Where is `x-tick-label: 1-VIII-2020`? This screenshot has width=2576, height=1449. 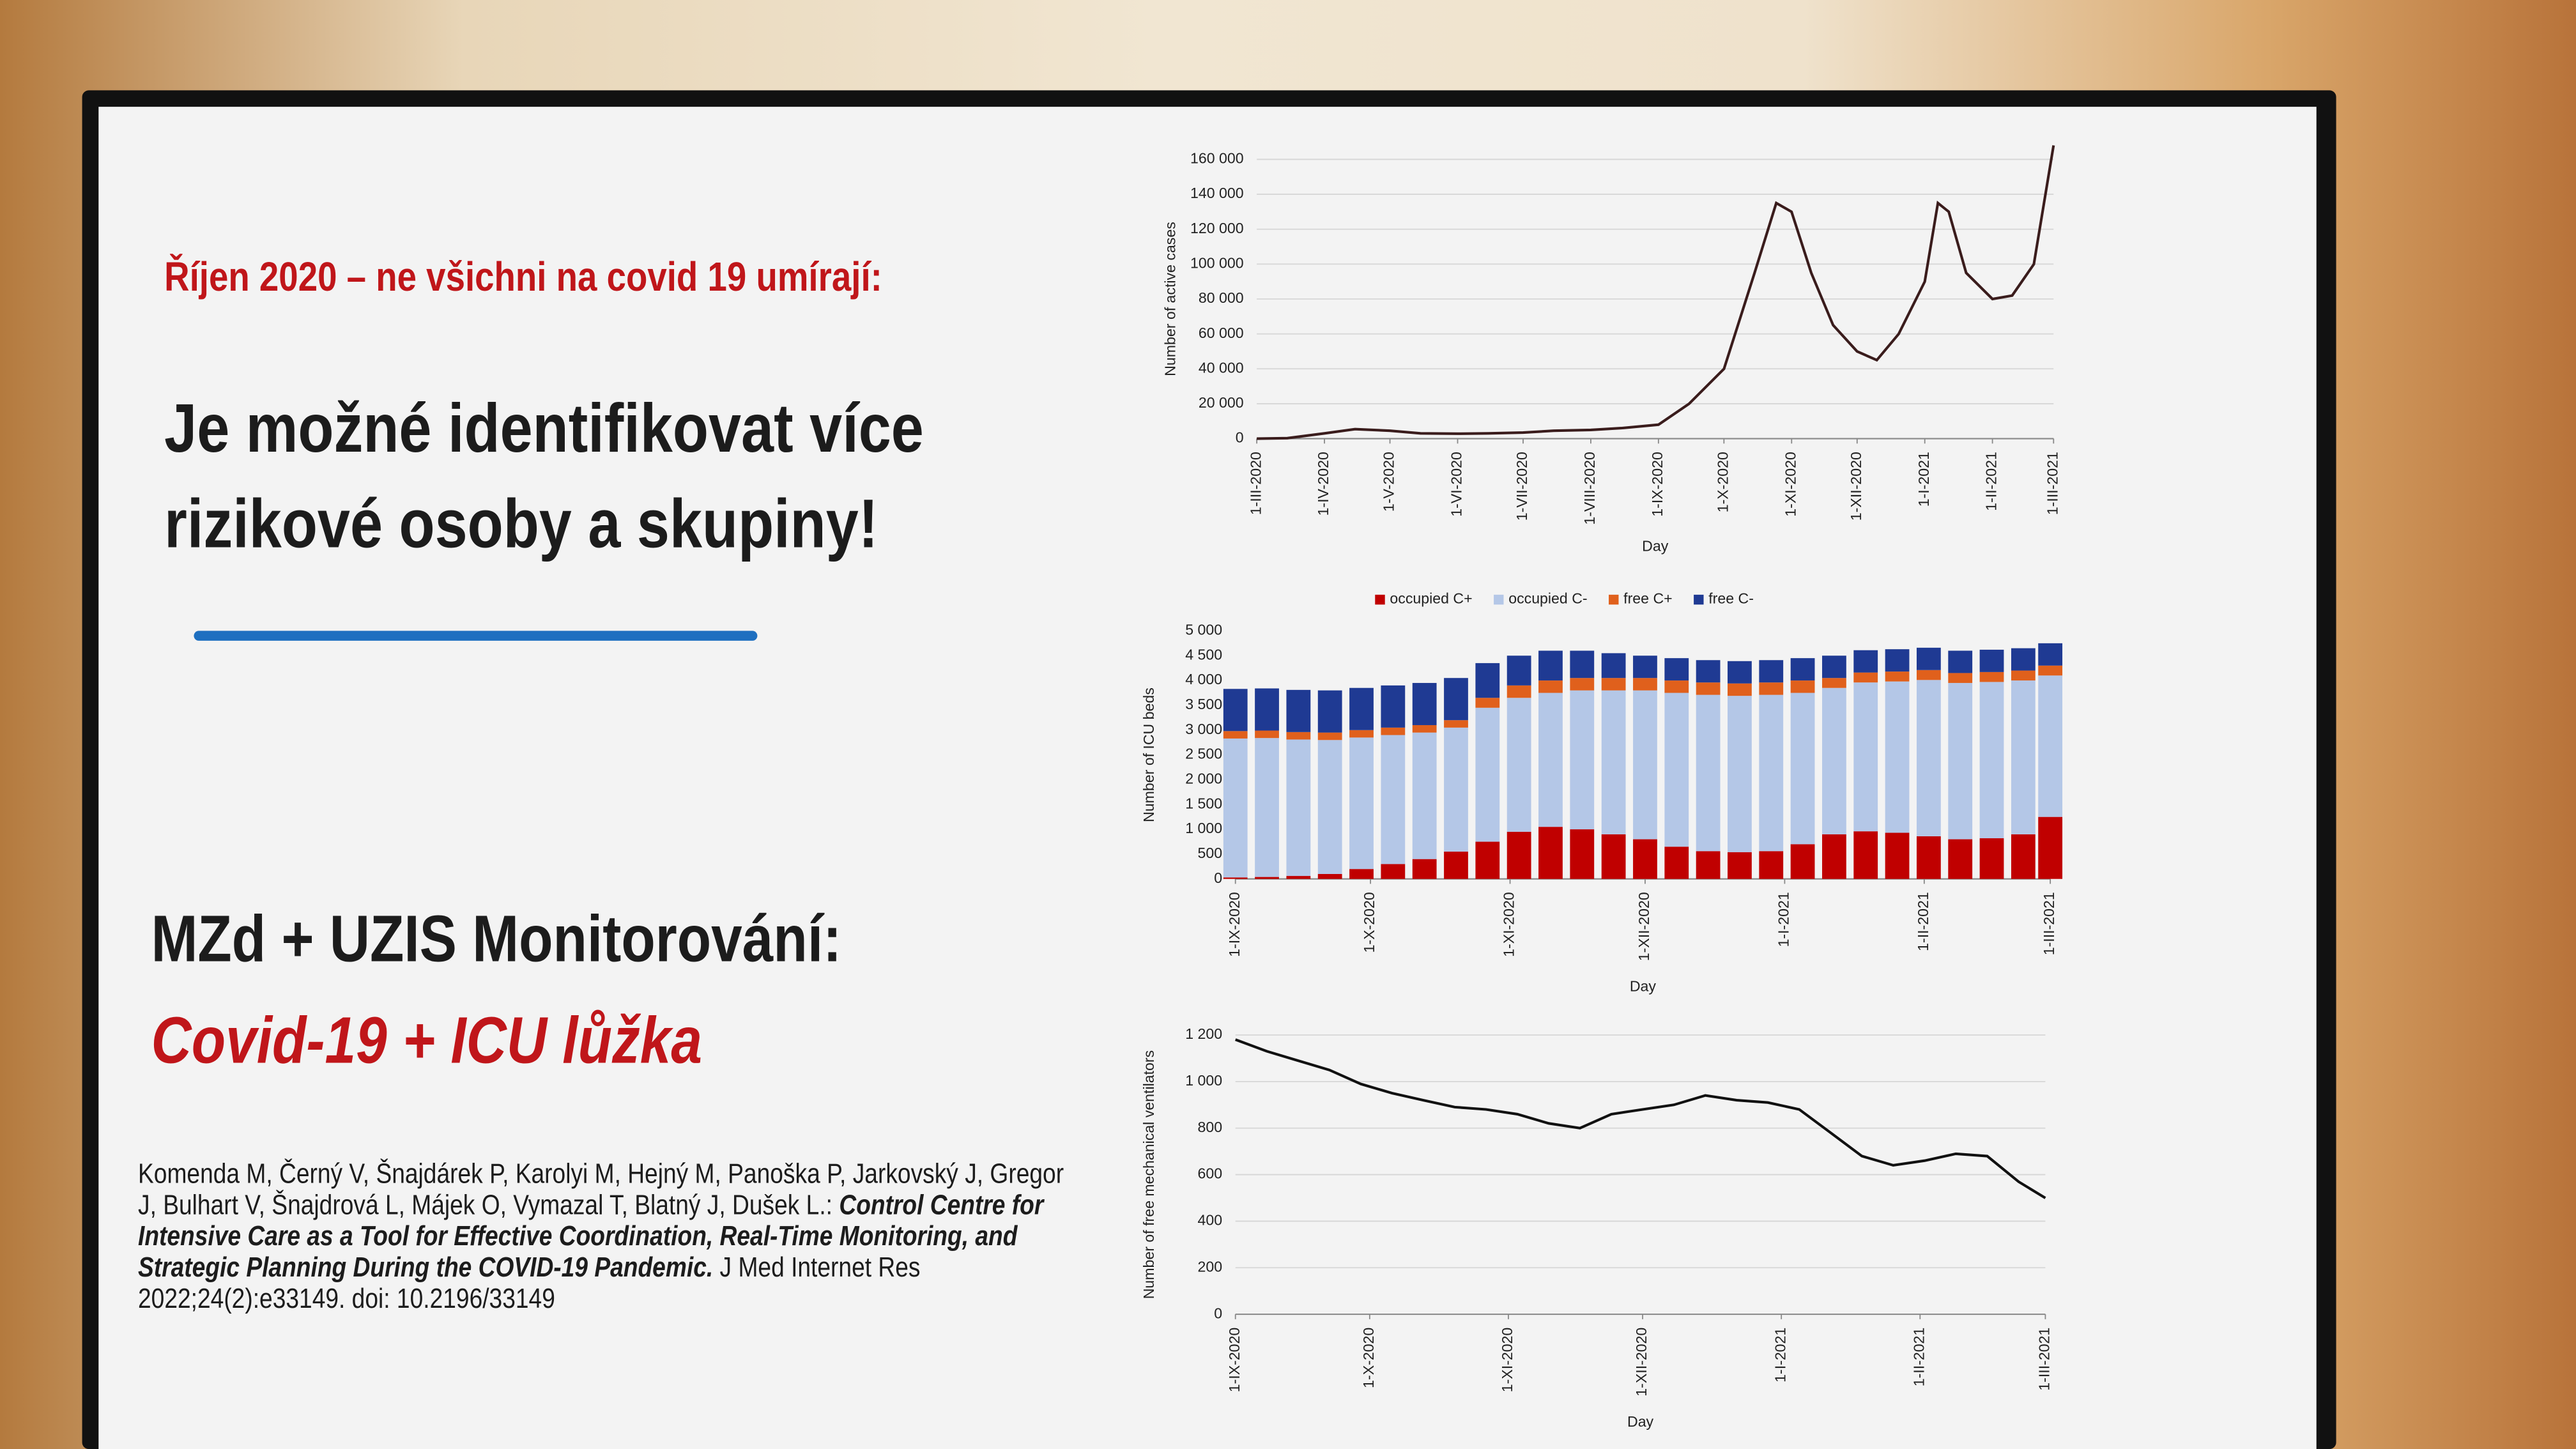
x-tick-label: 1-VIII-2020 is located at coordinates (1589, 488).